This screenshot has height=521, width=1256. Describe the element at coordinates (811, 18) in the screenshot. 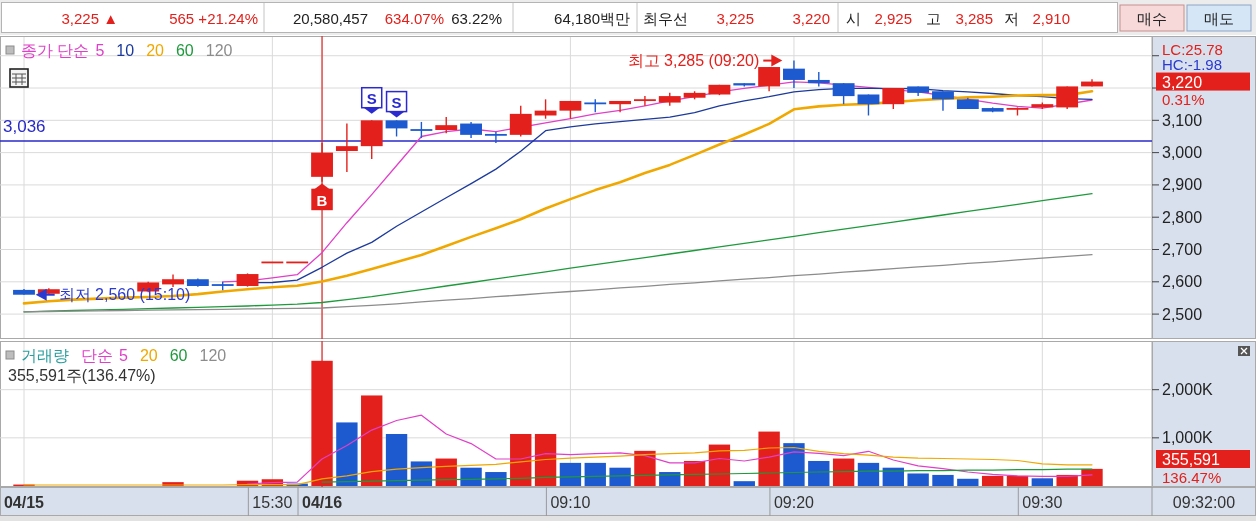

I see `text: 3,220` at that location.